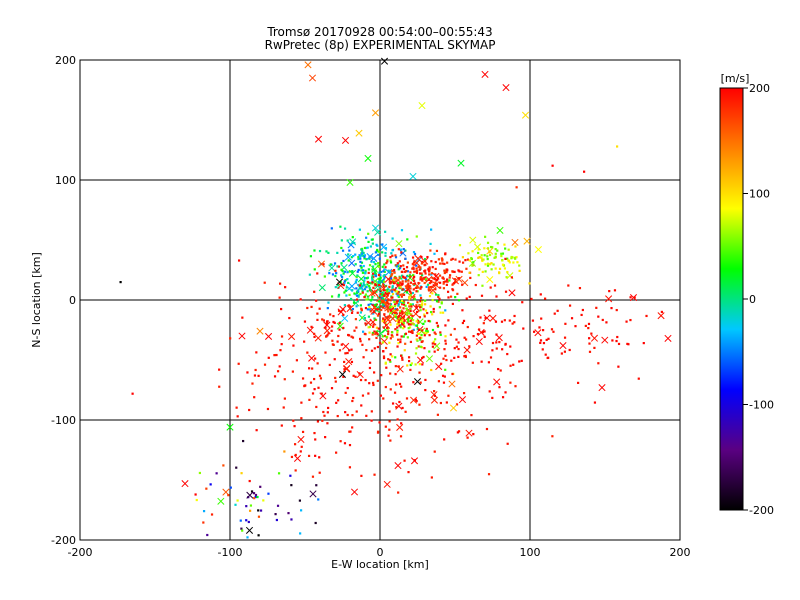 The width and height of the screenshot is (800, 600). Describe the element at coordinates (752, 299) in the screenshot. I see `colorbar-tick-label: 0` at that location.